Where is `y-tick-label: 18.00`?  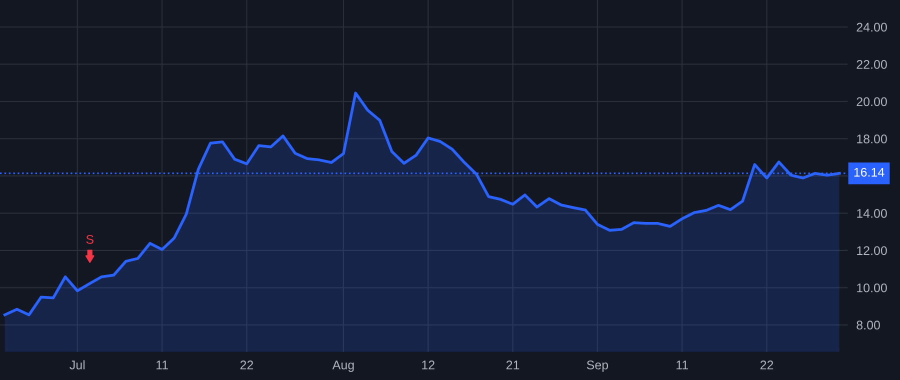 y-tick-label: 18.00 is located at coordinates (872, 139).